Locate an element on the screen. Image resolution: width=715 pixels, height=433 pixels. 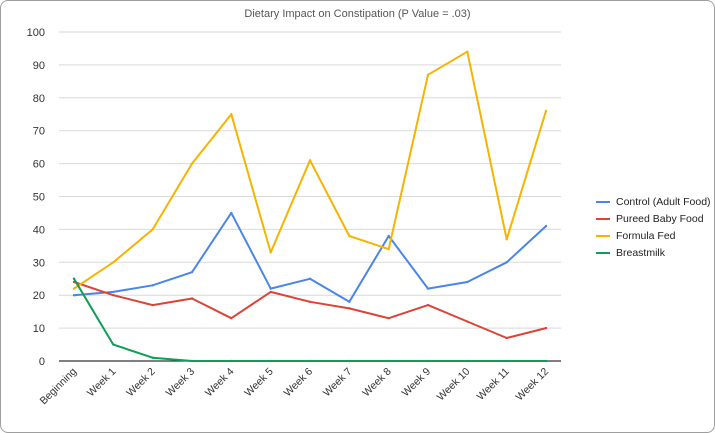
y-tick-label-60: 60 is located at coordinates (39, 165).